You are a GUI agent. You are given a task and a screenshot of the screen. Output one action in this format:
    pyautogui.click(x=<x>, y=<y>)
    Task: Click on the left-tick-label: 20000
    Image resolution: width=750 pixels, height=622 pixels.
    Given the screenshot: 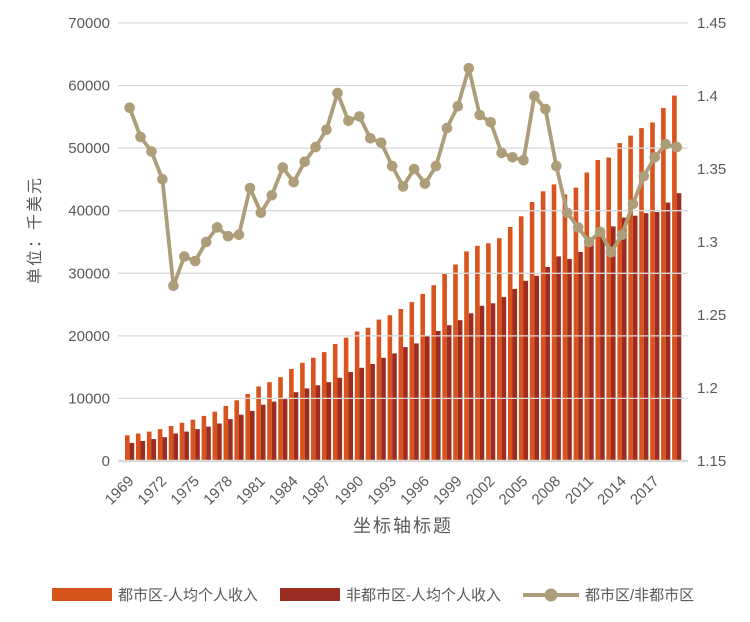 What is the action you would take?
    pyautogui.click(x=89, y=336)
    